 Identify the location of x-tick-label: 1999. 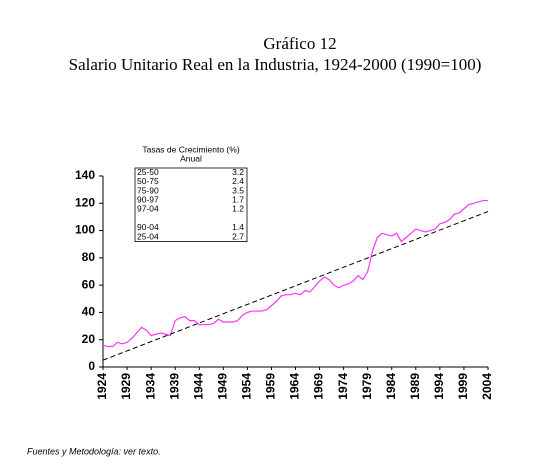
(463, 386).